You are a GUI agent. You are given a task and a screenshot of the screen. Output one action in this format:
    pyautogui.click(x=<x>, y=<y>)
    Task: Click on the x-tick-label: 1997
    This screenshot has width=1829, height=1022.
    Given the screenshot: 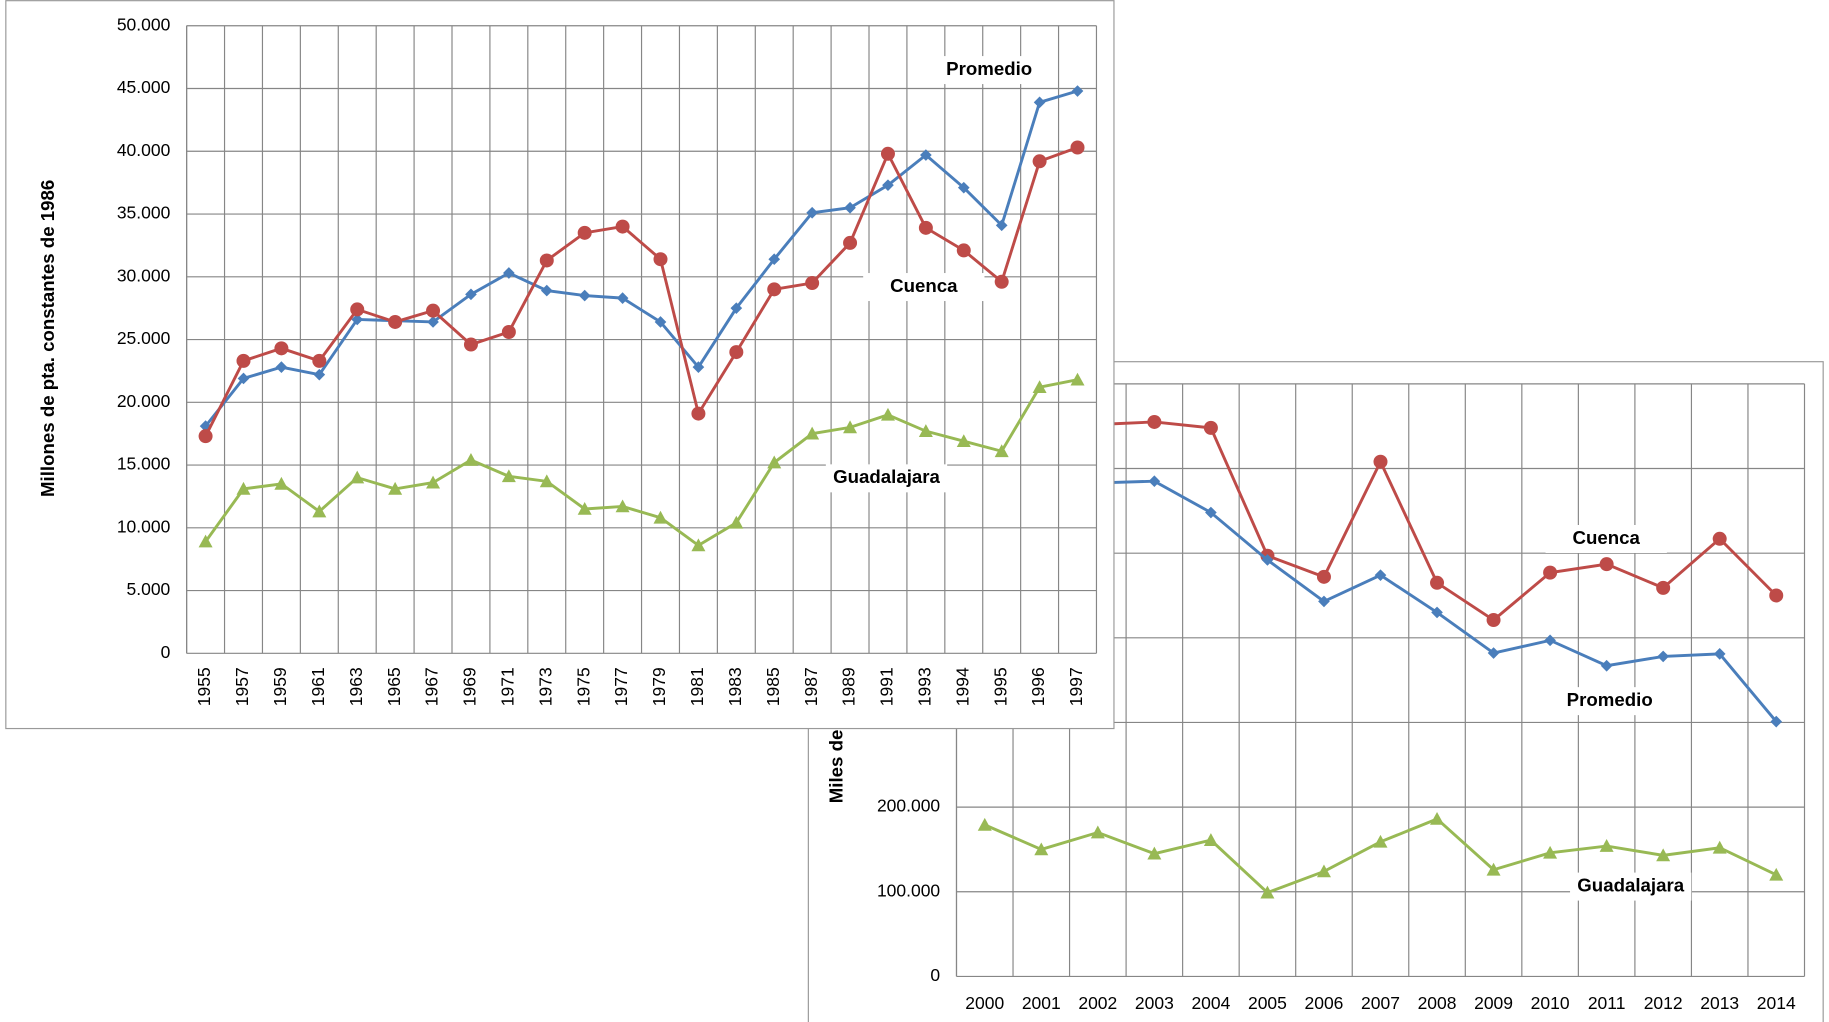 What is the action you would take?
    pyautogui.click(x=1076, y=686)
    